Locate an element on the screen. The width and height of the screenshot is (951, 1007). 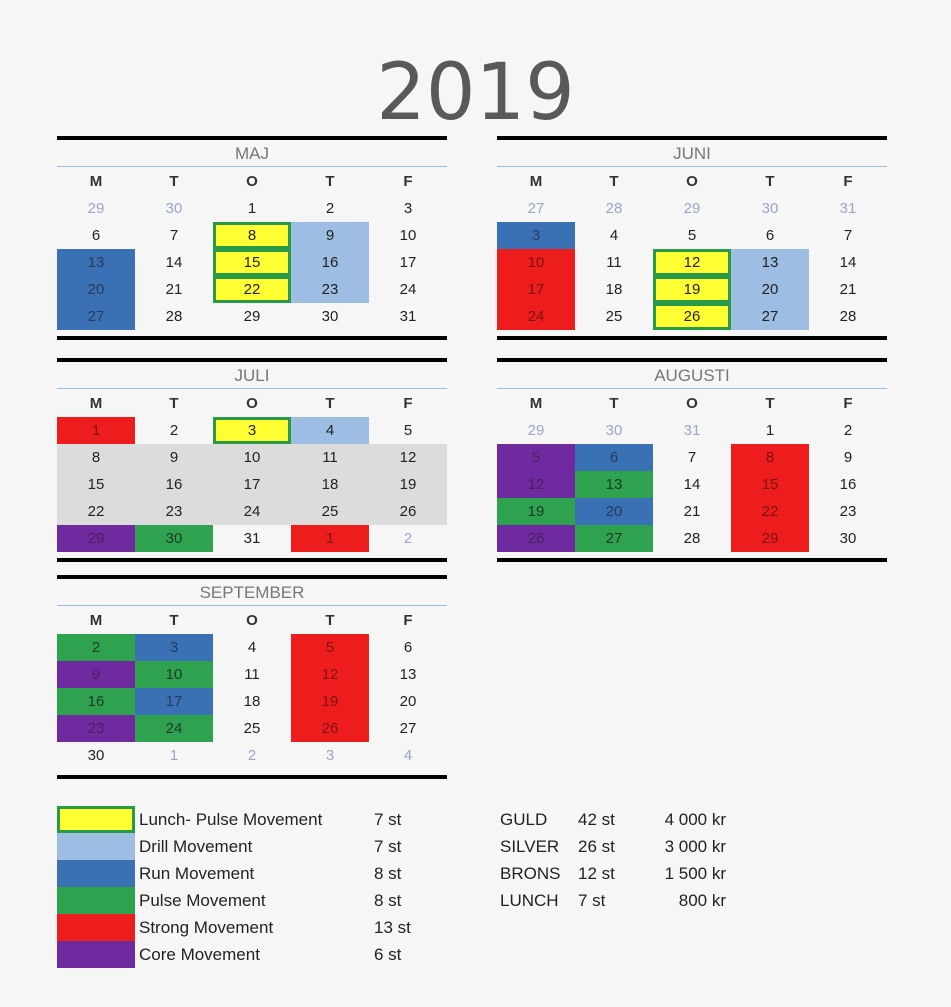
weekday-label: M is located at coordinates (96, 620).